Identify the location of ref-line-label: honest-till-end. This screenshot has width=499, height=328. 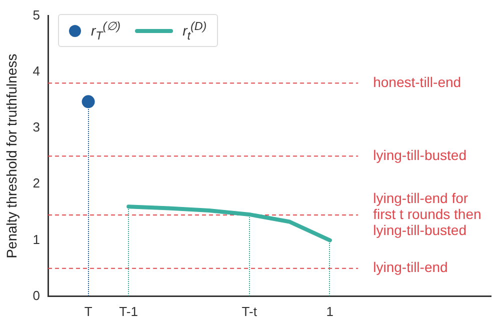
(417, 82).